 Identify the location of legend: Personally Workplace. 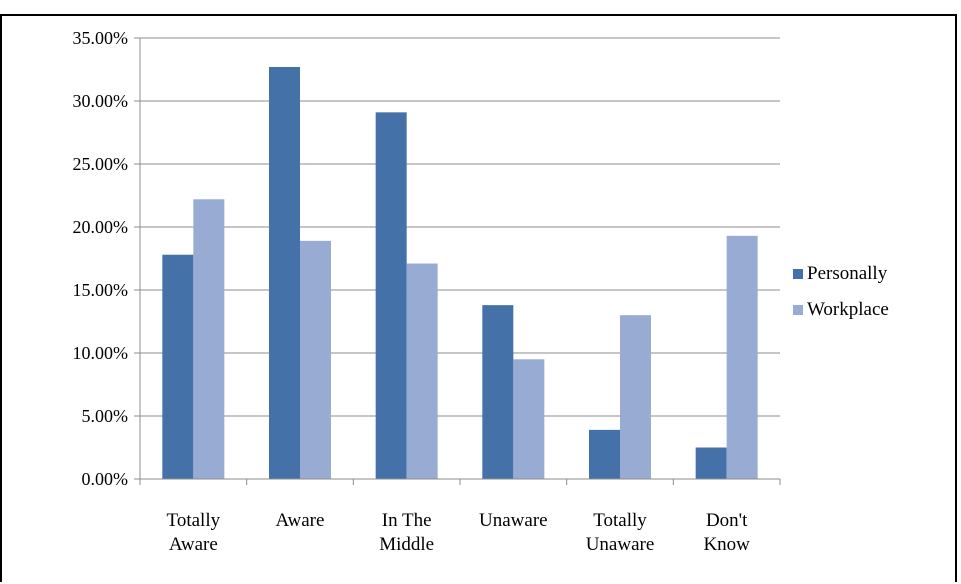
(841, 291).